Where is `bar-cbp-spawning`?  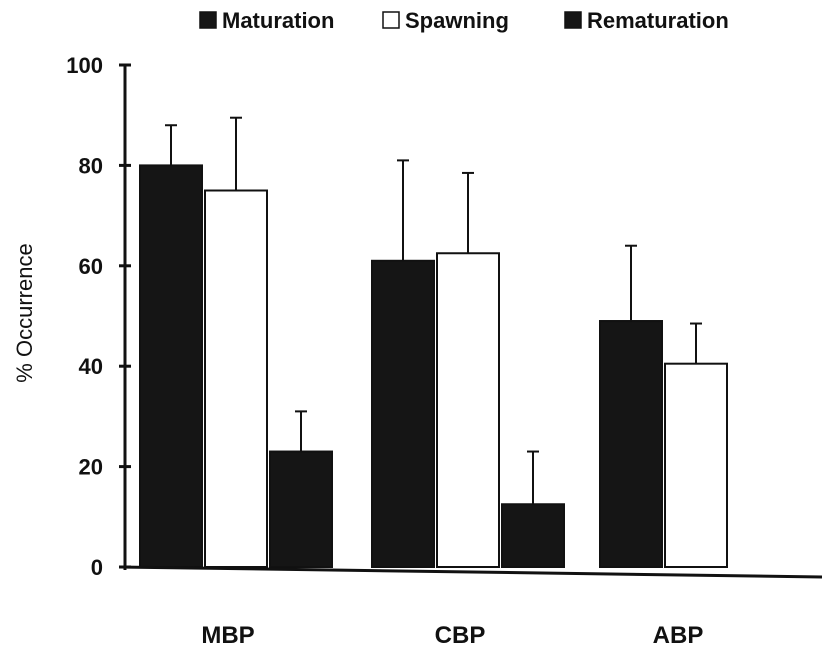 bar-cbp-spawning is located at coordinates (468, 410).